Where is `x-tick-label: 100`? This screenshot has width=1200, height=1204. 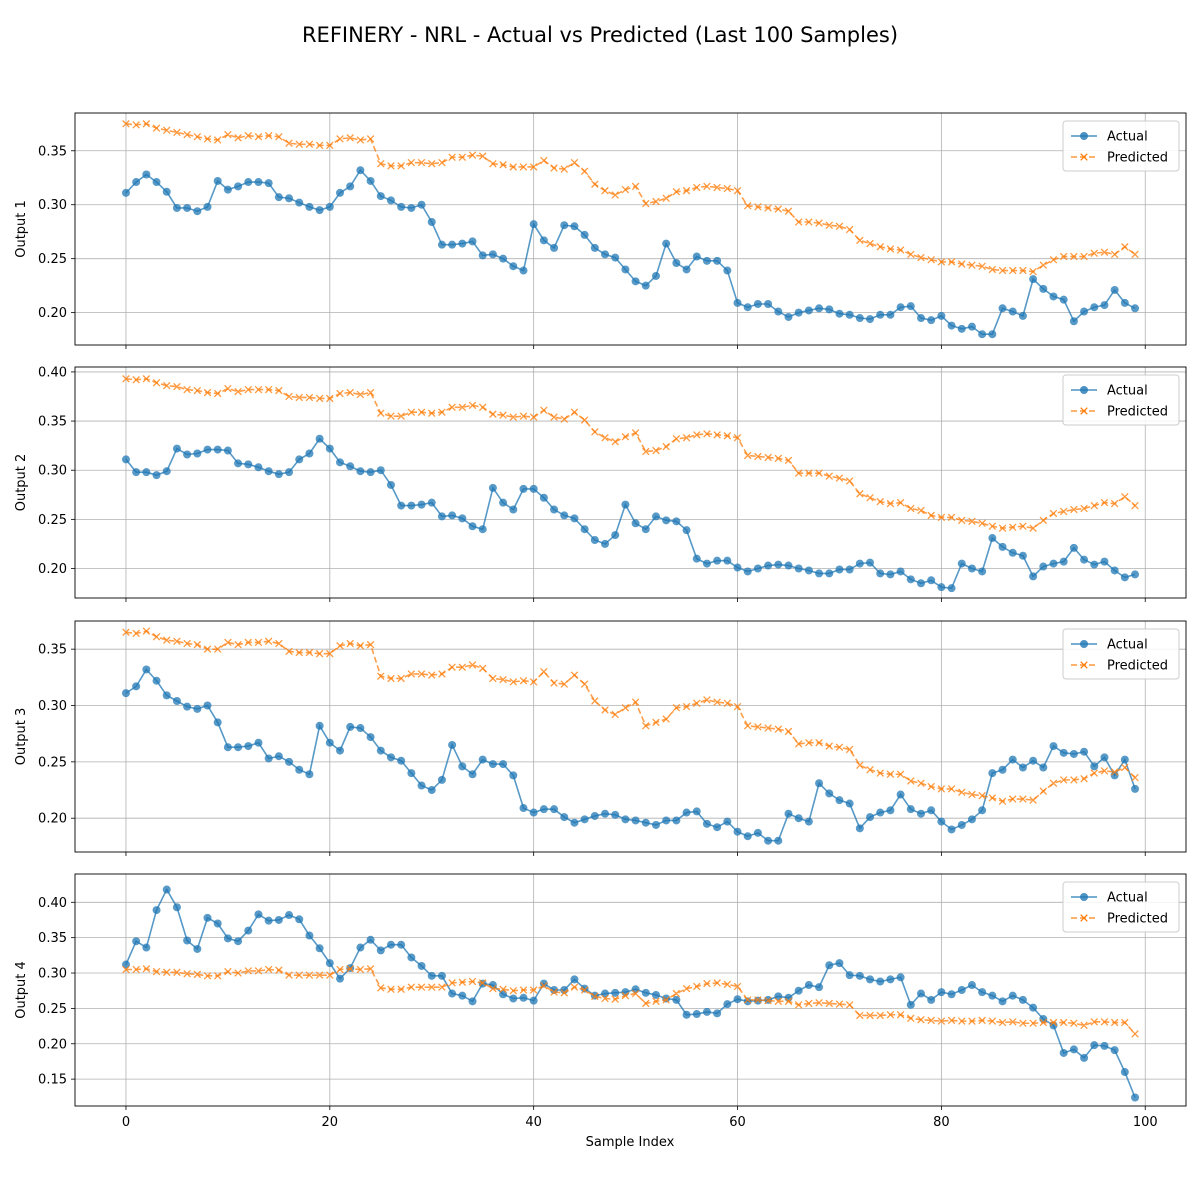
x-tick-label: 100 is located at coordinates (1145, 1122).